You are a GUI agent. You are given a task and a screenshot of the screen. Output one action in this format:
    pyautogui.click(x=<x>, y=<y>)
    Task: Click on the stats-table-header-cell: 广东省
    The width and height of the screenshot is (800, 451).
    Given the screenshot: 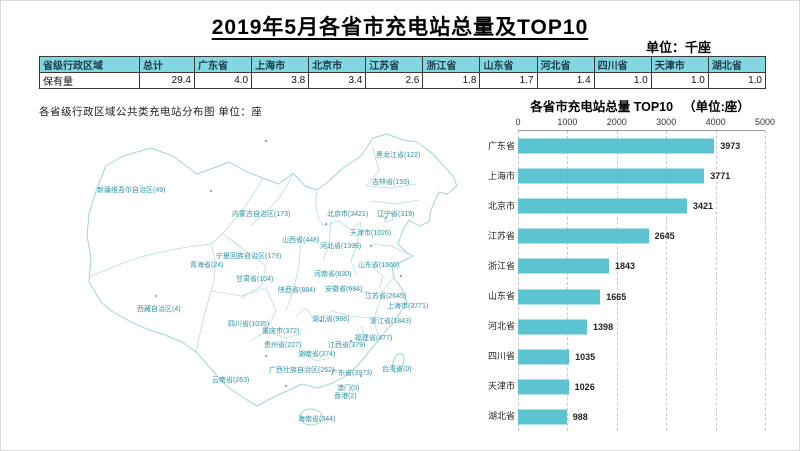 What is the action you would take?
    pyautogui.click(x=223, y=64)
    